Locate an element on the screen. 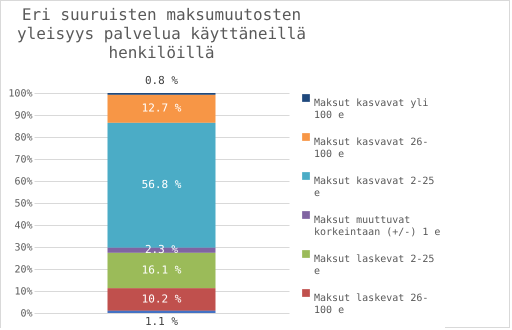 This screenshot has height=330, width=512. data-label: 10.2 % is located at coordinates (162, 299).